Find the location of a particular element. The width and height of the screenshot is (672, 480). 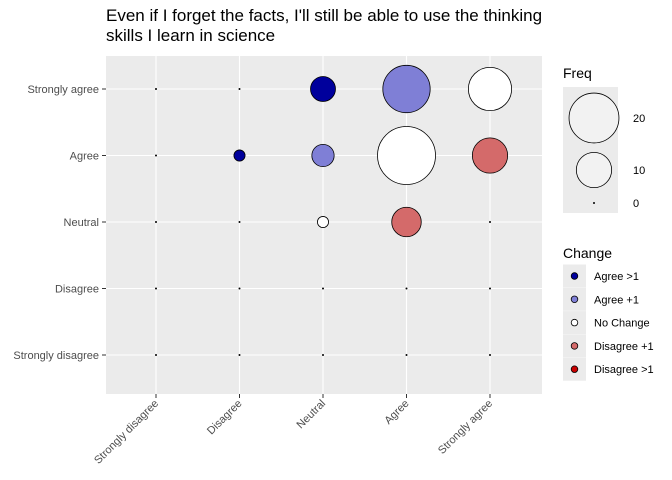

point-agree-strongly-disagree is located at coordinates (406, 355).